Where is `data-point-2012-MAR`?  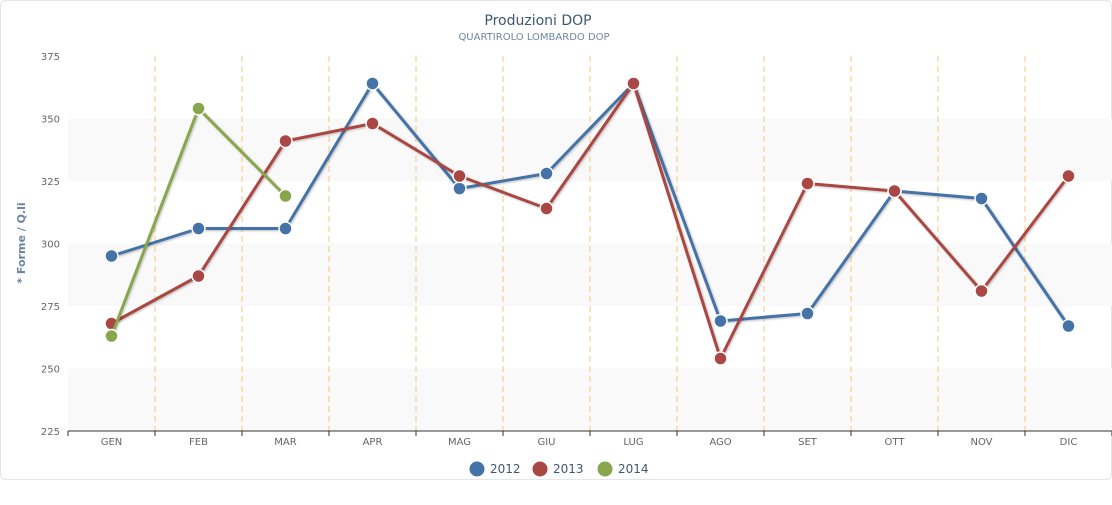
data-point-2012-MAR is located at coordinates (285, 228).